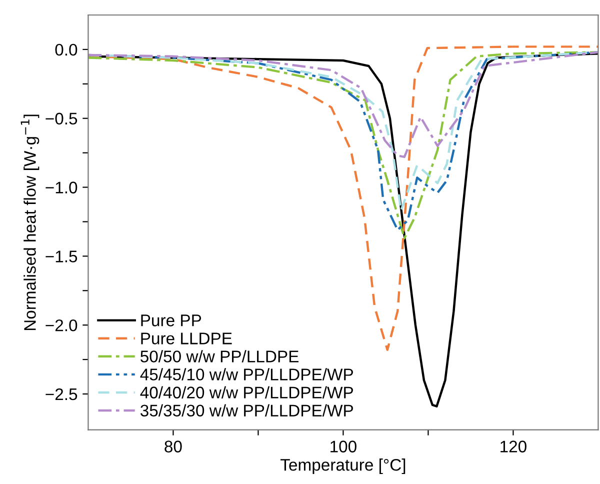  What do you see at coordinates (66, 50) in the screenshot?
I see `y-tick-label: 0.0` at bounding box center [66, 50].